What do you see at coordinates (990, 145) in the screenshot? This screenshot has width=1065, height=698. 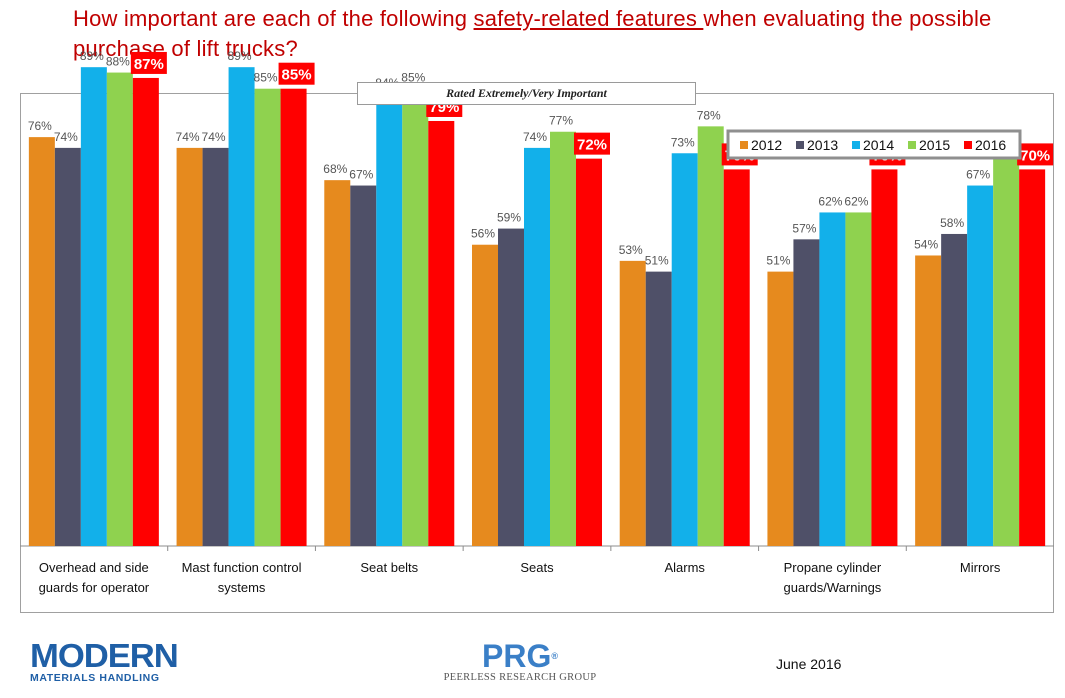 I see `legend-label: 2016` at bounding box center [990, 145].